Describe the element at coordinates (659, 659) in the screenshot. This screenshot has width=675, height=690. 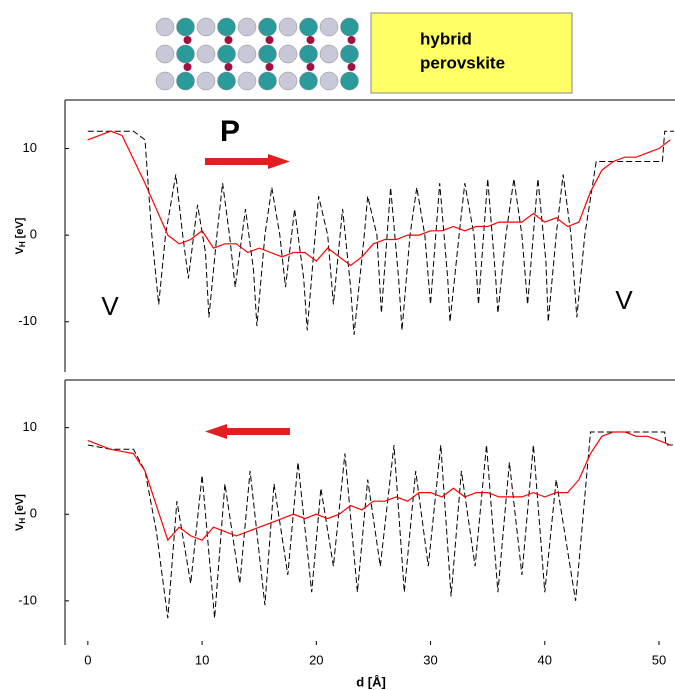
I see `x-tick-label: 50` at that location.